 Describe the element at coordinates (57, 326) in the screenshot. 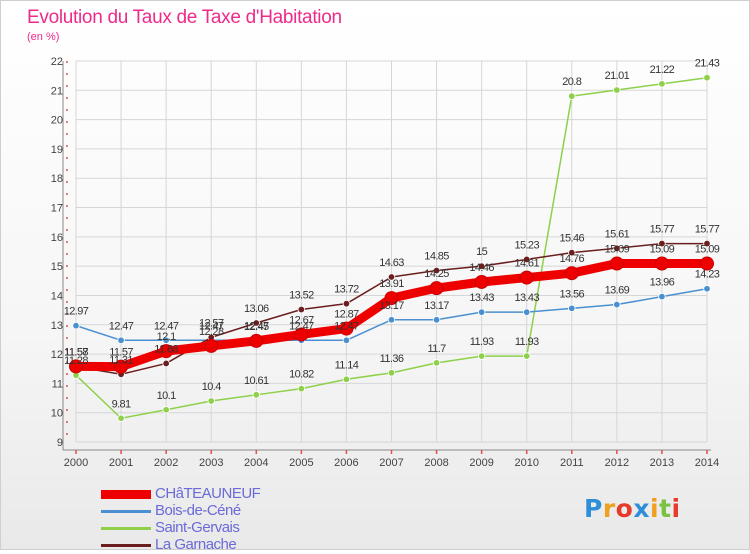

I see `y-tick-label: 13` at that location.